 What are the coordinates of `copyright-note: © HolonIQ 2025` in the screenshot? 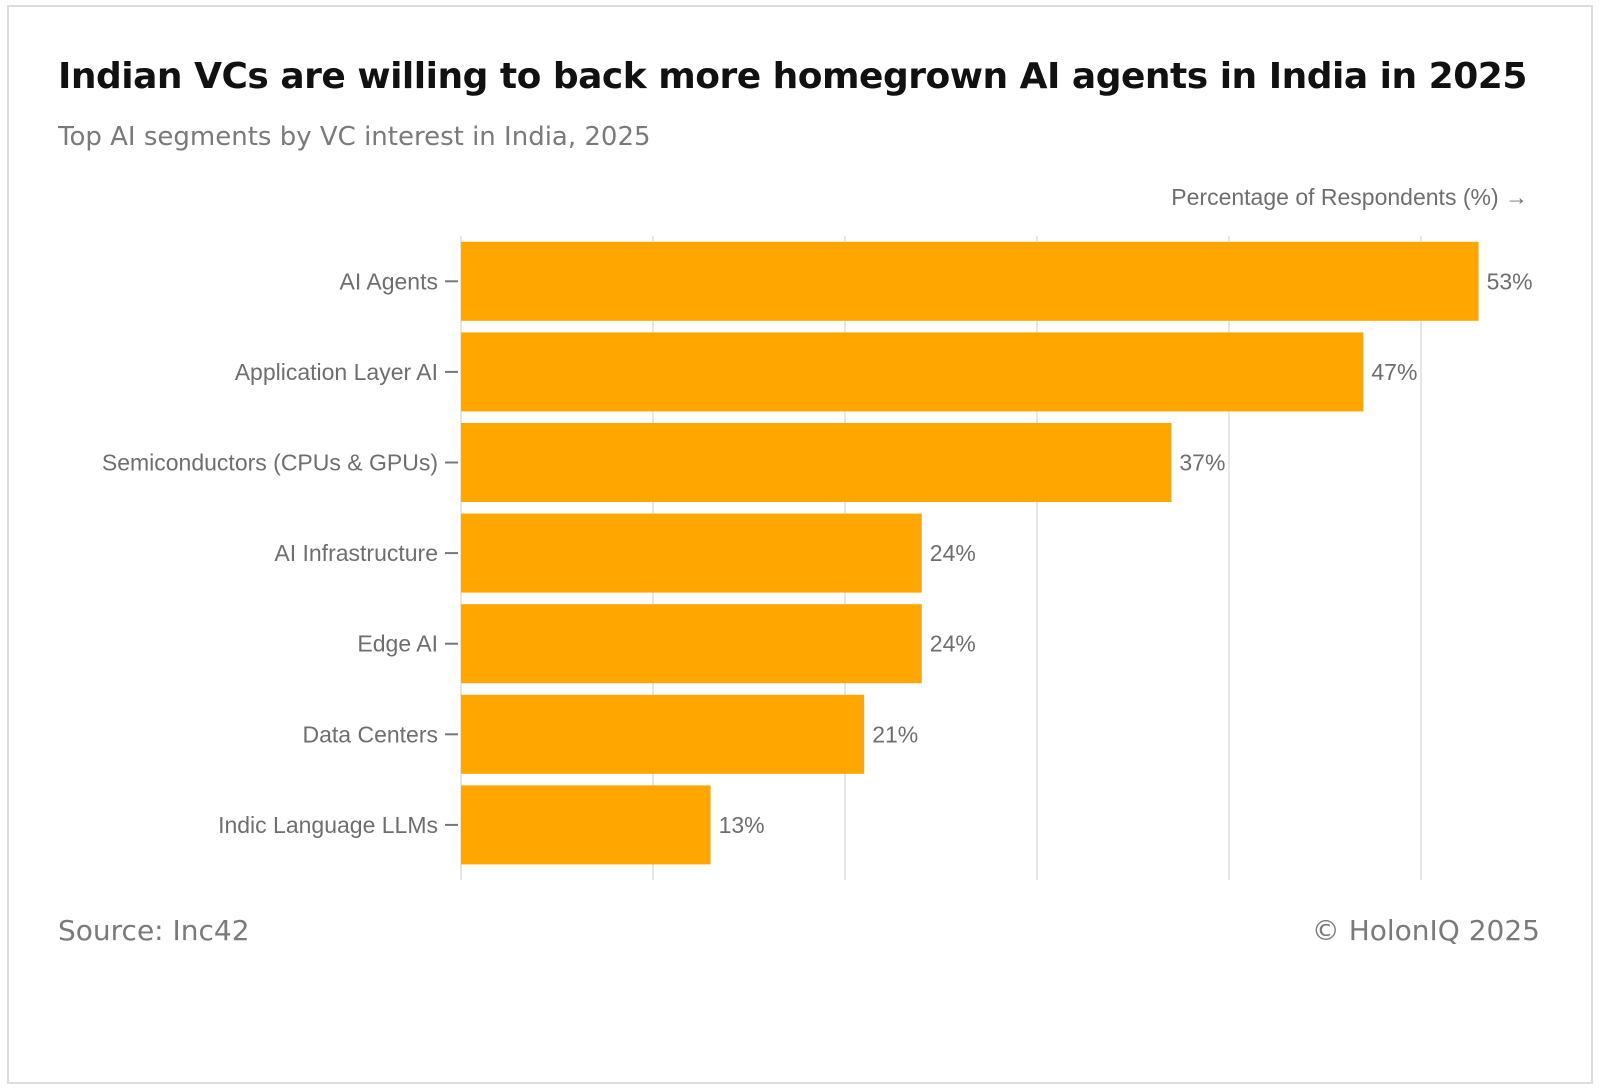 It's located at (1425, 930).